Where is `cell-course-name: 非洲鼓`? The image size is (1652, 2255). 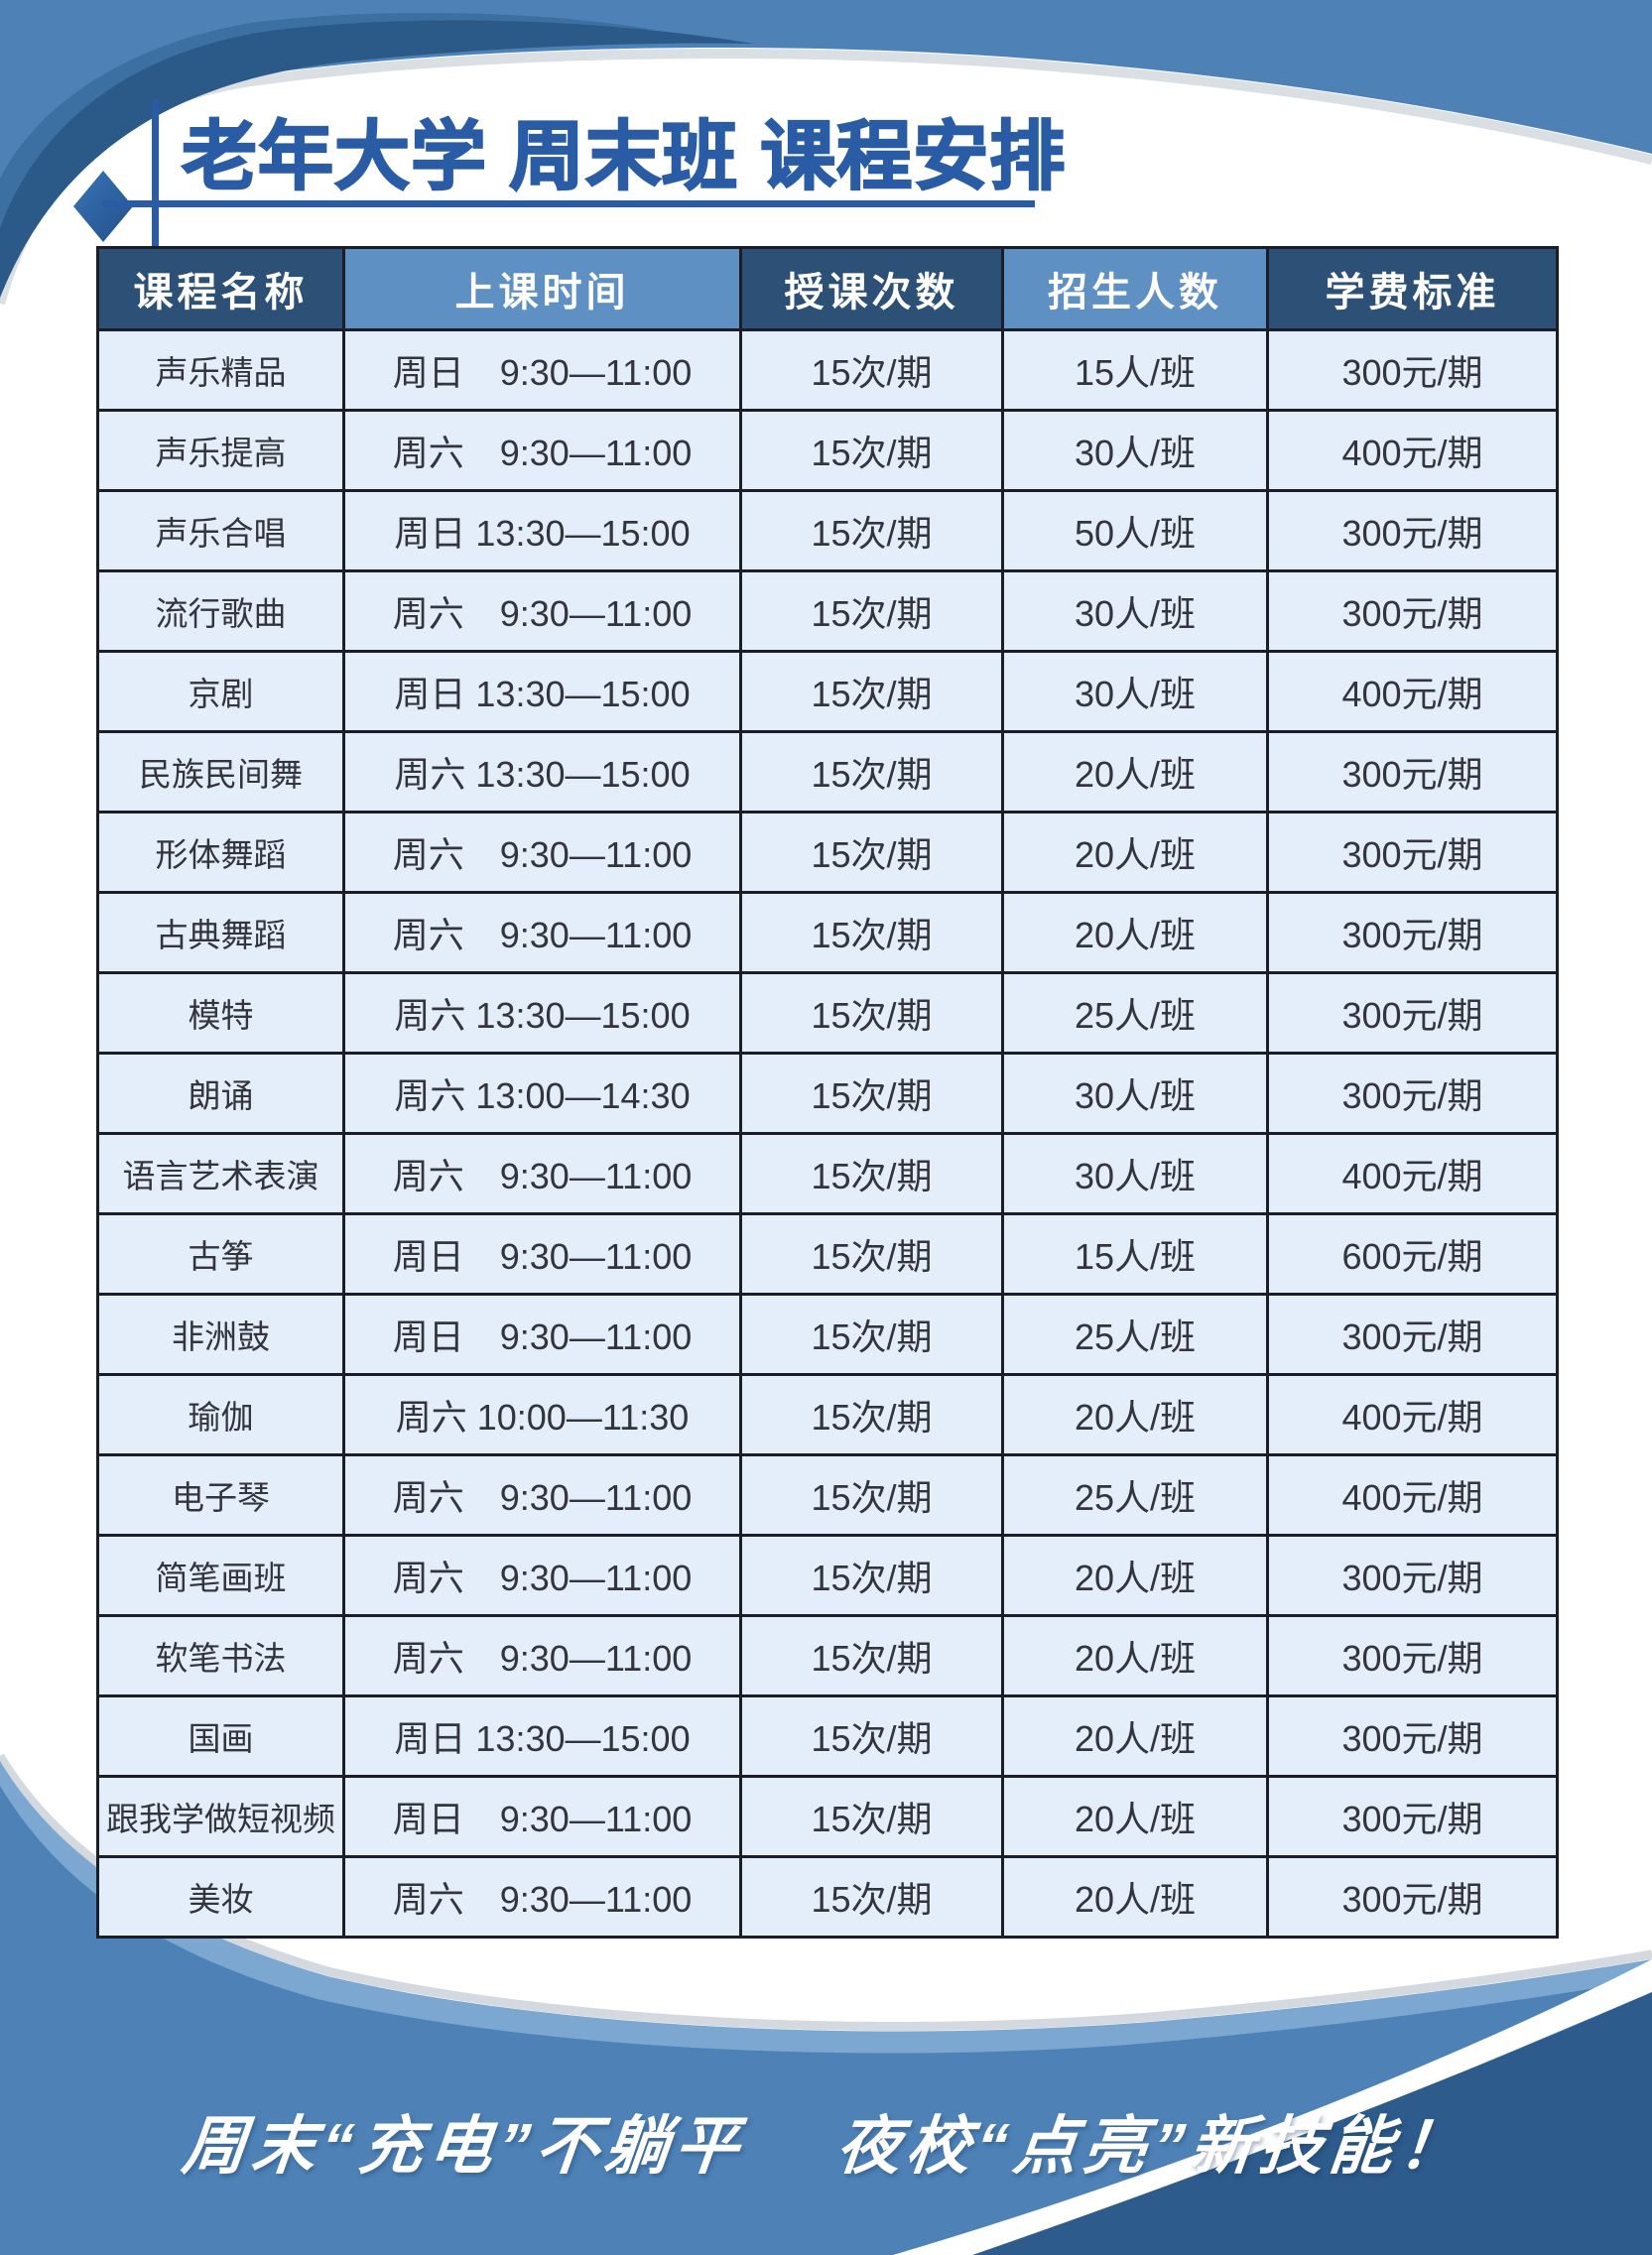
cell-course-name: 非洲鼓 is located at coordinates (220, 1334).